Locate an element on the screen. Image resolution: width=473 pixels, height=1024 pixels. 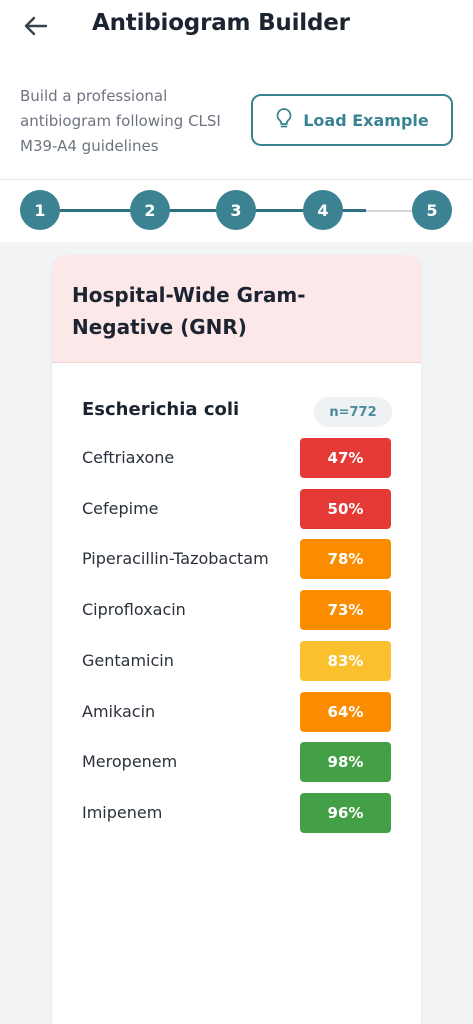
susceptibility-badge: 50% is located at coordinates (345, 509).